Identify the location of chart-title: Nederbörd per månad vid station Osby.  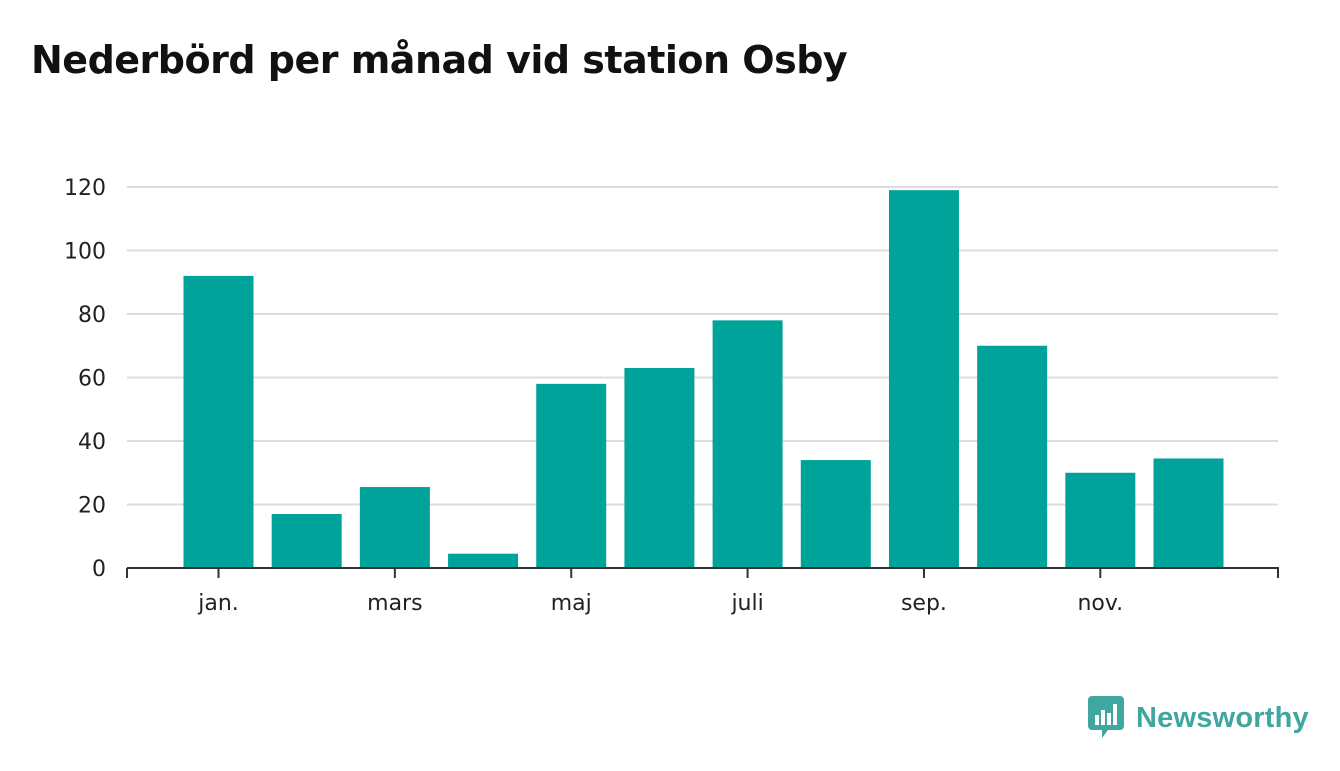
(439, 60).